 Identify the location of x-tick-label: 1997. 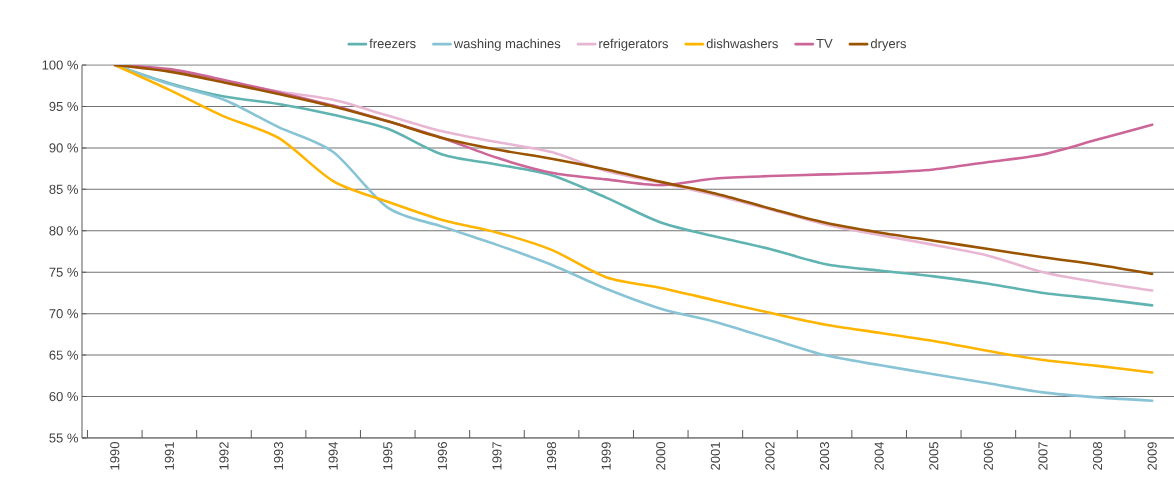
(497, 456).